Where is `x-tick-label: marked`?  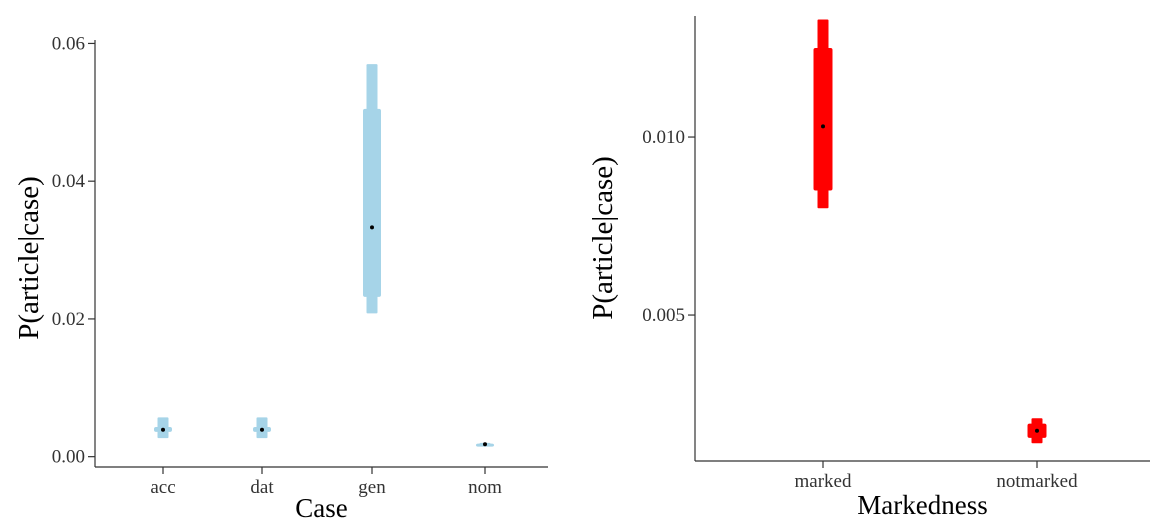
x-tick-label: marked is located at coordinates (823, 481).